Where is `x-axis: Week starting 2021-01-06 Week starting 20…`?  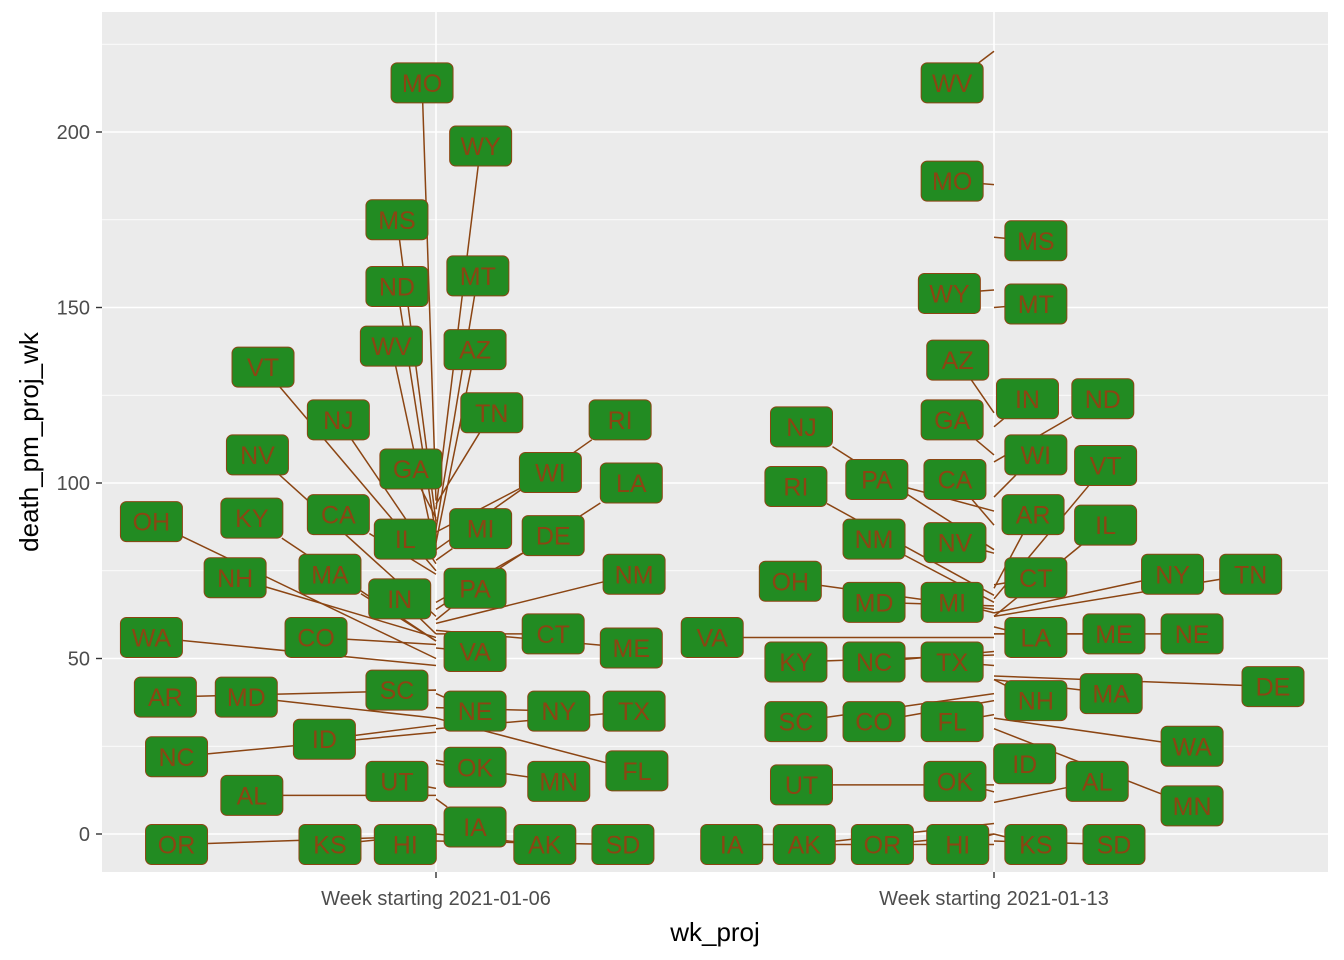 x-axis: Week starting 2021-01-06 Week starting 20… is located at coordinates (715, 891).